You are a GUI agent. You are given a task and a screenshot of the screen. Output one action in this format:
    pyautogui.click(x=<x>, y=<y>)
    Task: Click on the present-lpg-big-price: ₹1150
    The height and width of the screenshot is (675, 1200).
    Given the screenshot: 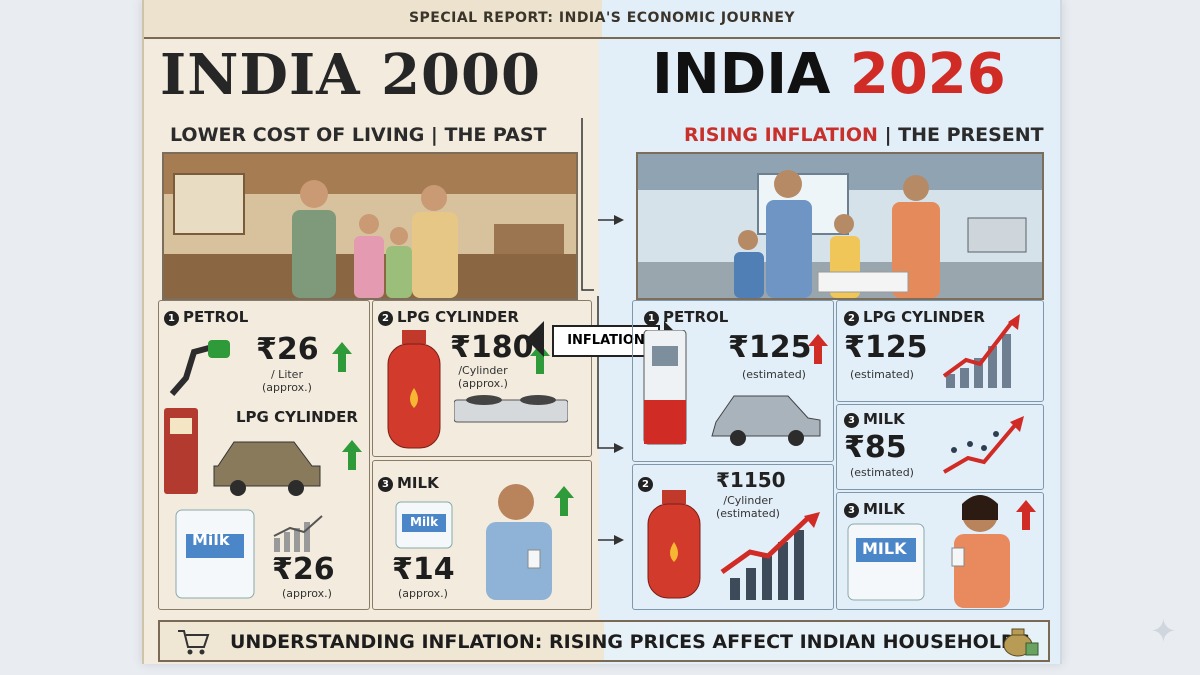 What is the action you would take?
    pyautogui.click(x=751, y=480)
    